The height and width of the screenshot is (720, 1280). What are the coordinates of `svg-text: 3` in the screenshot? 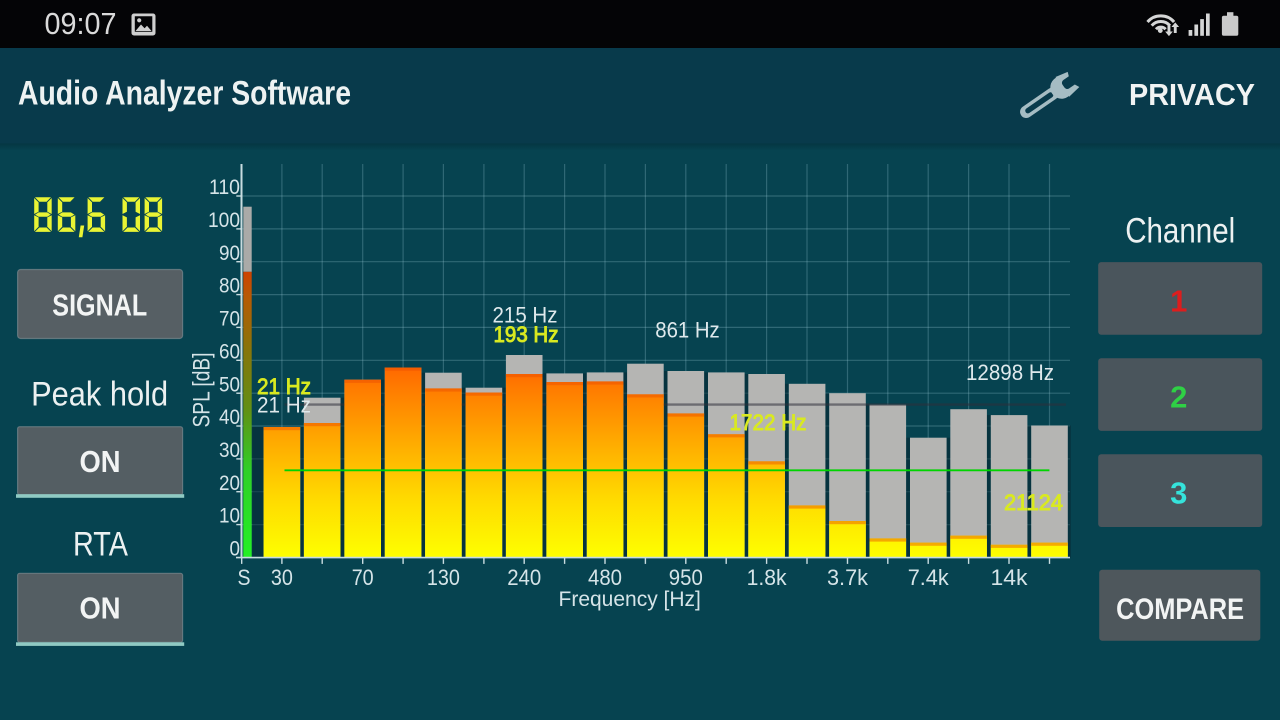 It's located at (1178, 493).